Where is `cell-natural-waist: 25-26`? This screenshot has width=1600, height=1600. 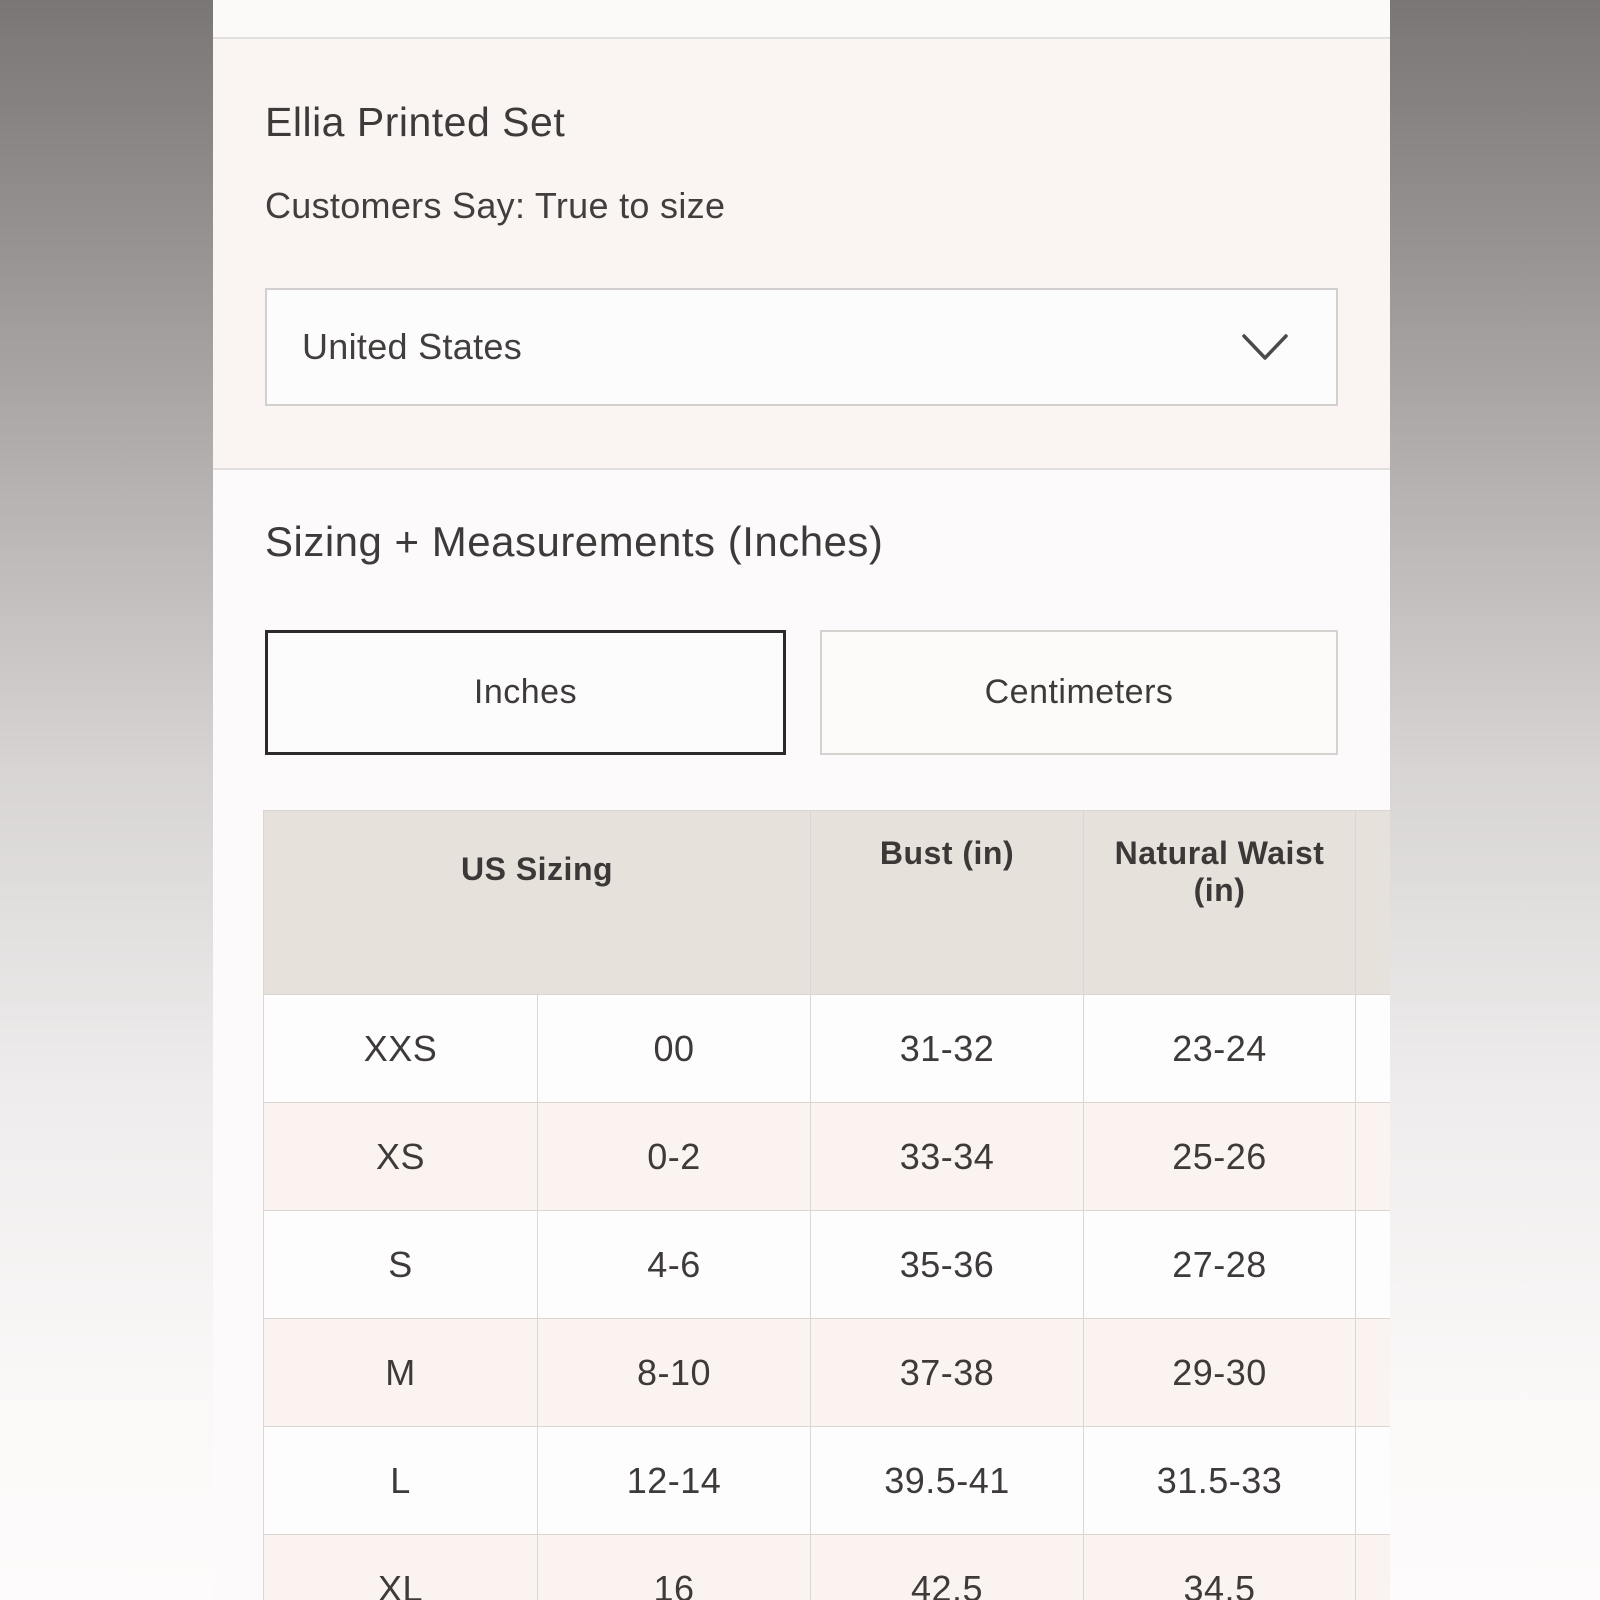
cell-natural-waist: 25-26 is located at coordinates (1219, 1156).